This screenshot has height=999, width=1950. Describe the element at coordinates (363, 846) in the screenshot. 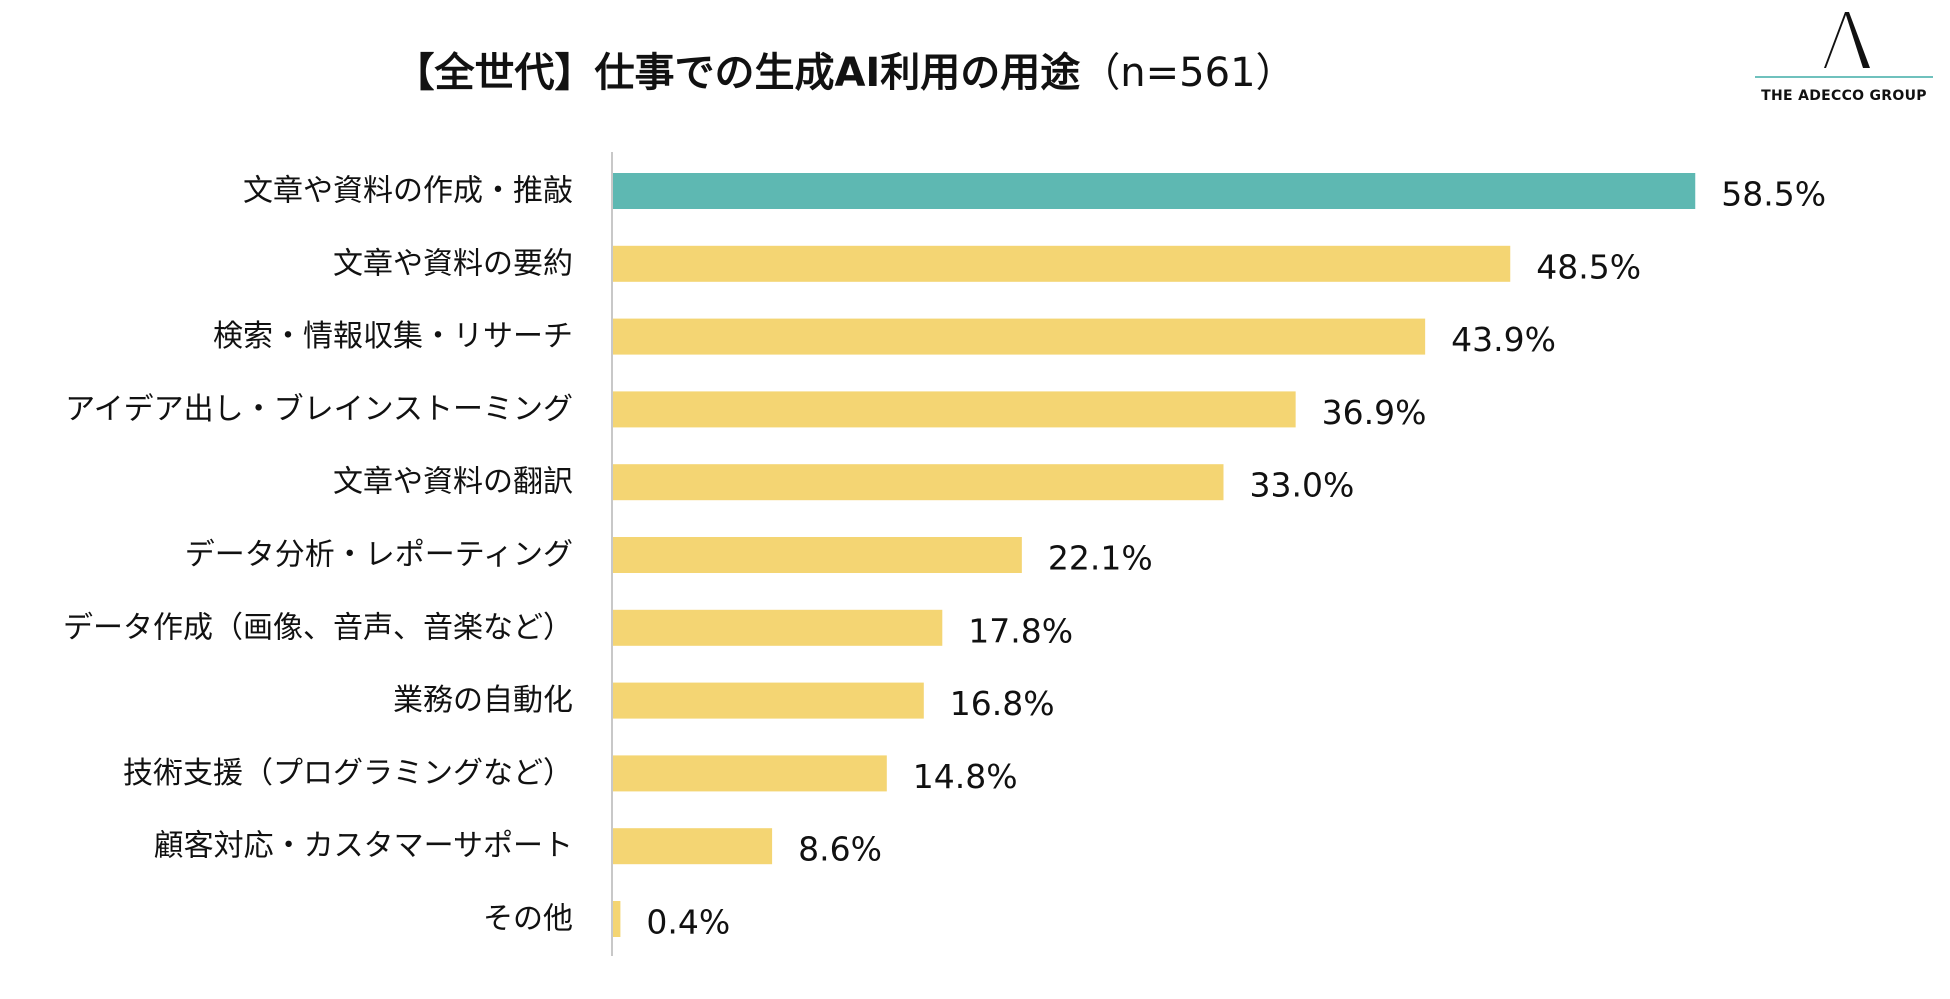

I see `category-label: 顧客対応・カスタマーサポート` at that location.